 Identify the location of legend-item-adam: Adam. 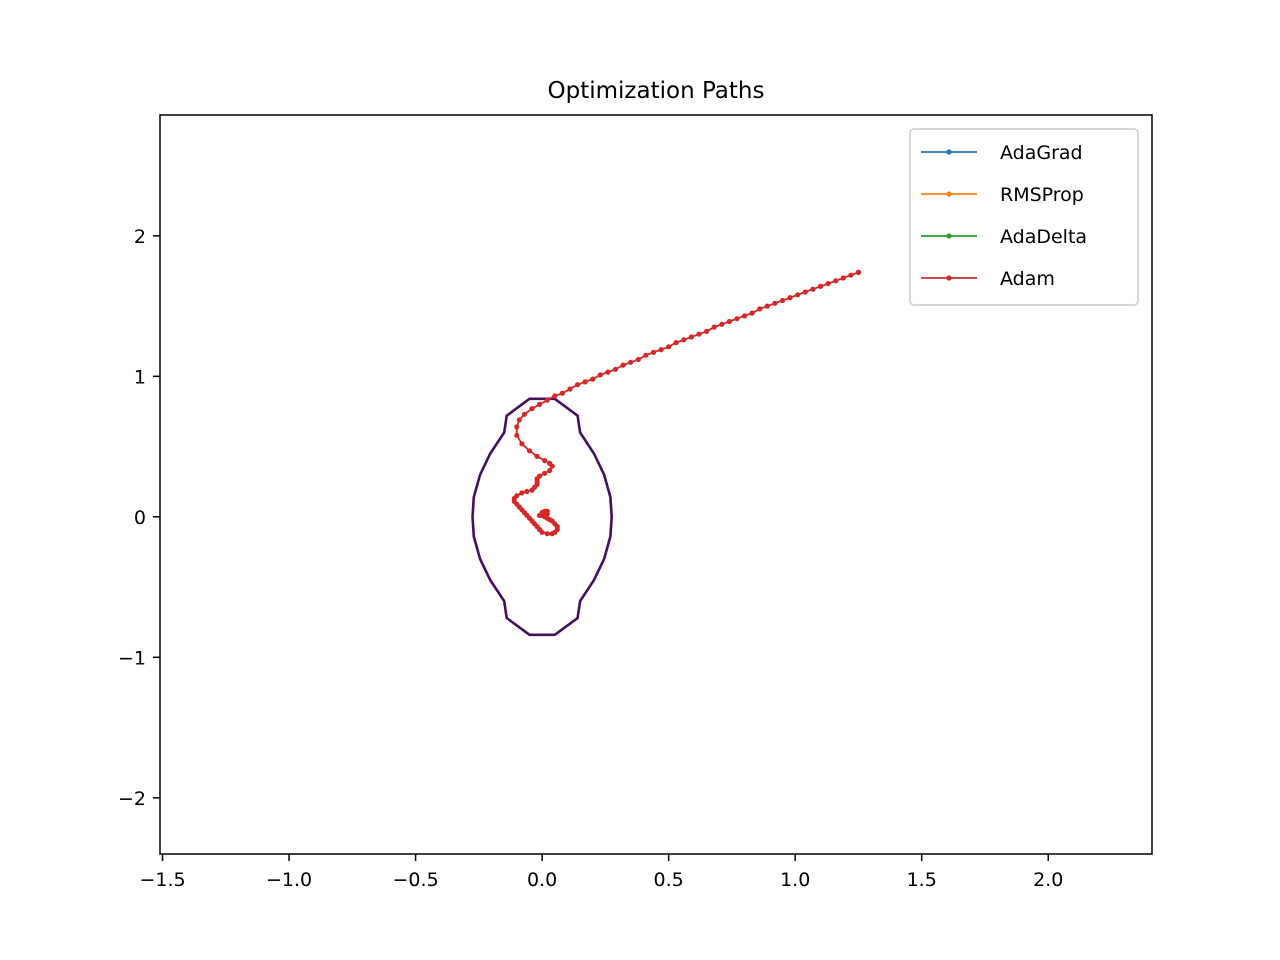
(988, 279).